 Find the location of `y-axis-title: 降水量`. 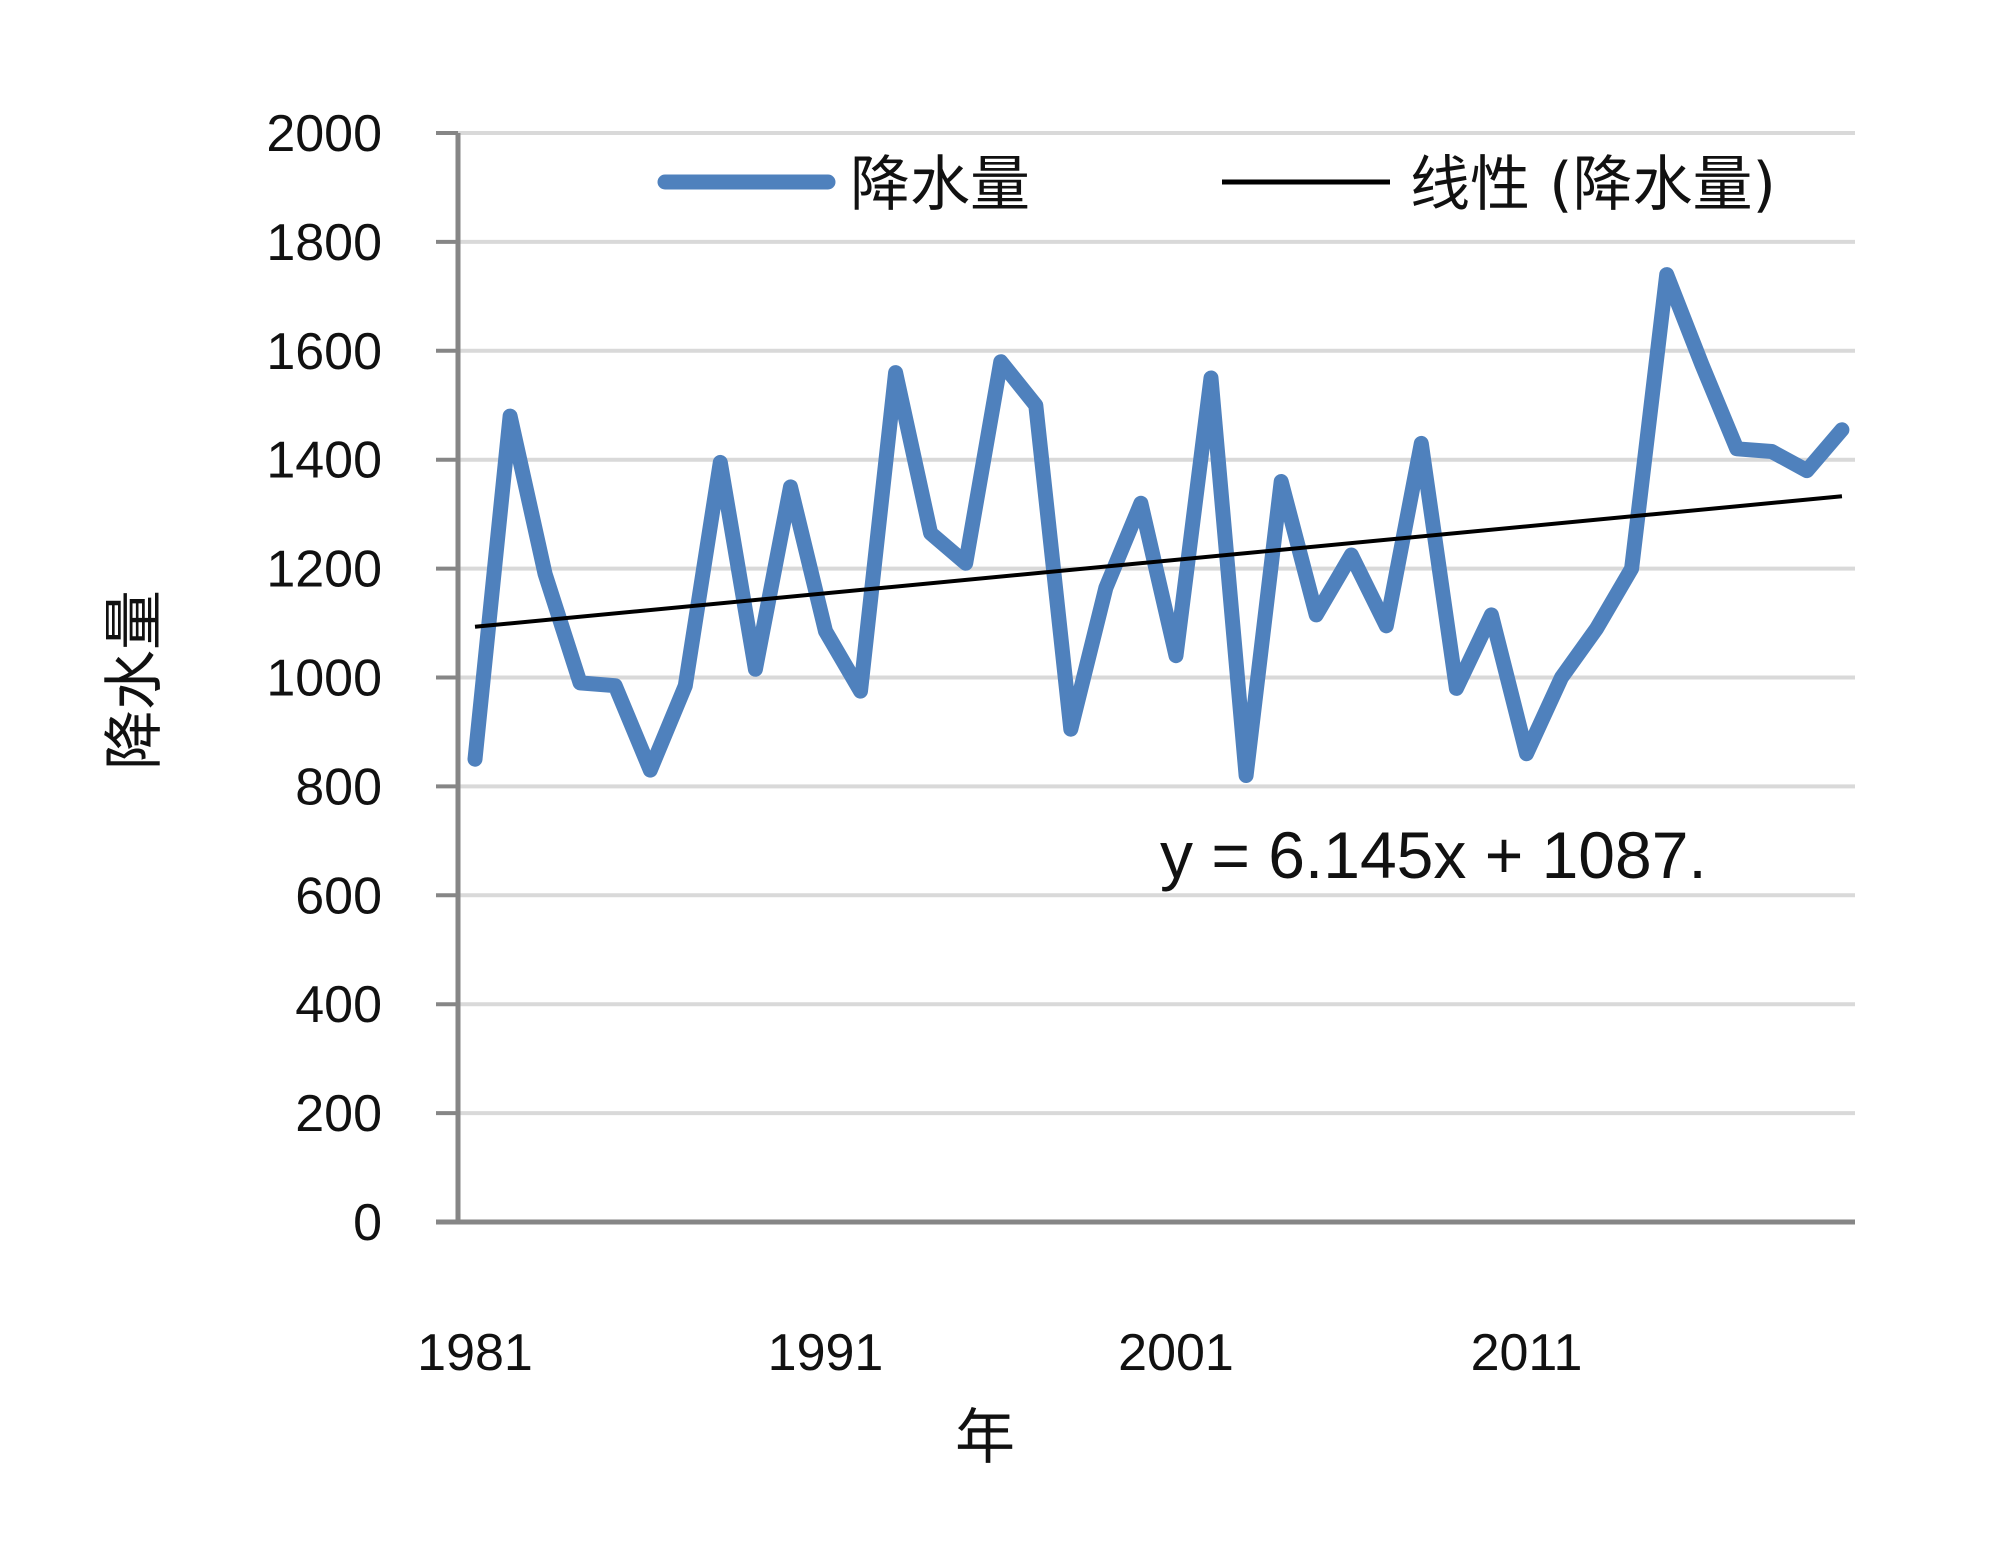

y-axis-title: 降水量 is located at coordinates (135, 680).